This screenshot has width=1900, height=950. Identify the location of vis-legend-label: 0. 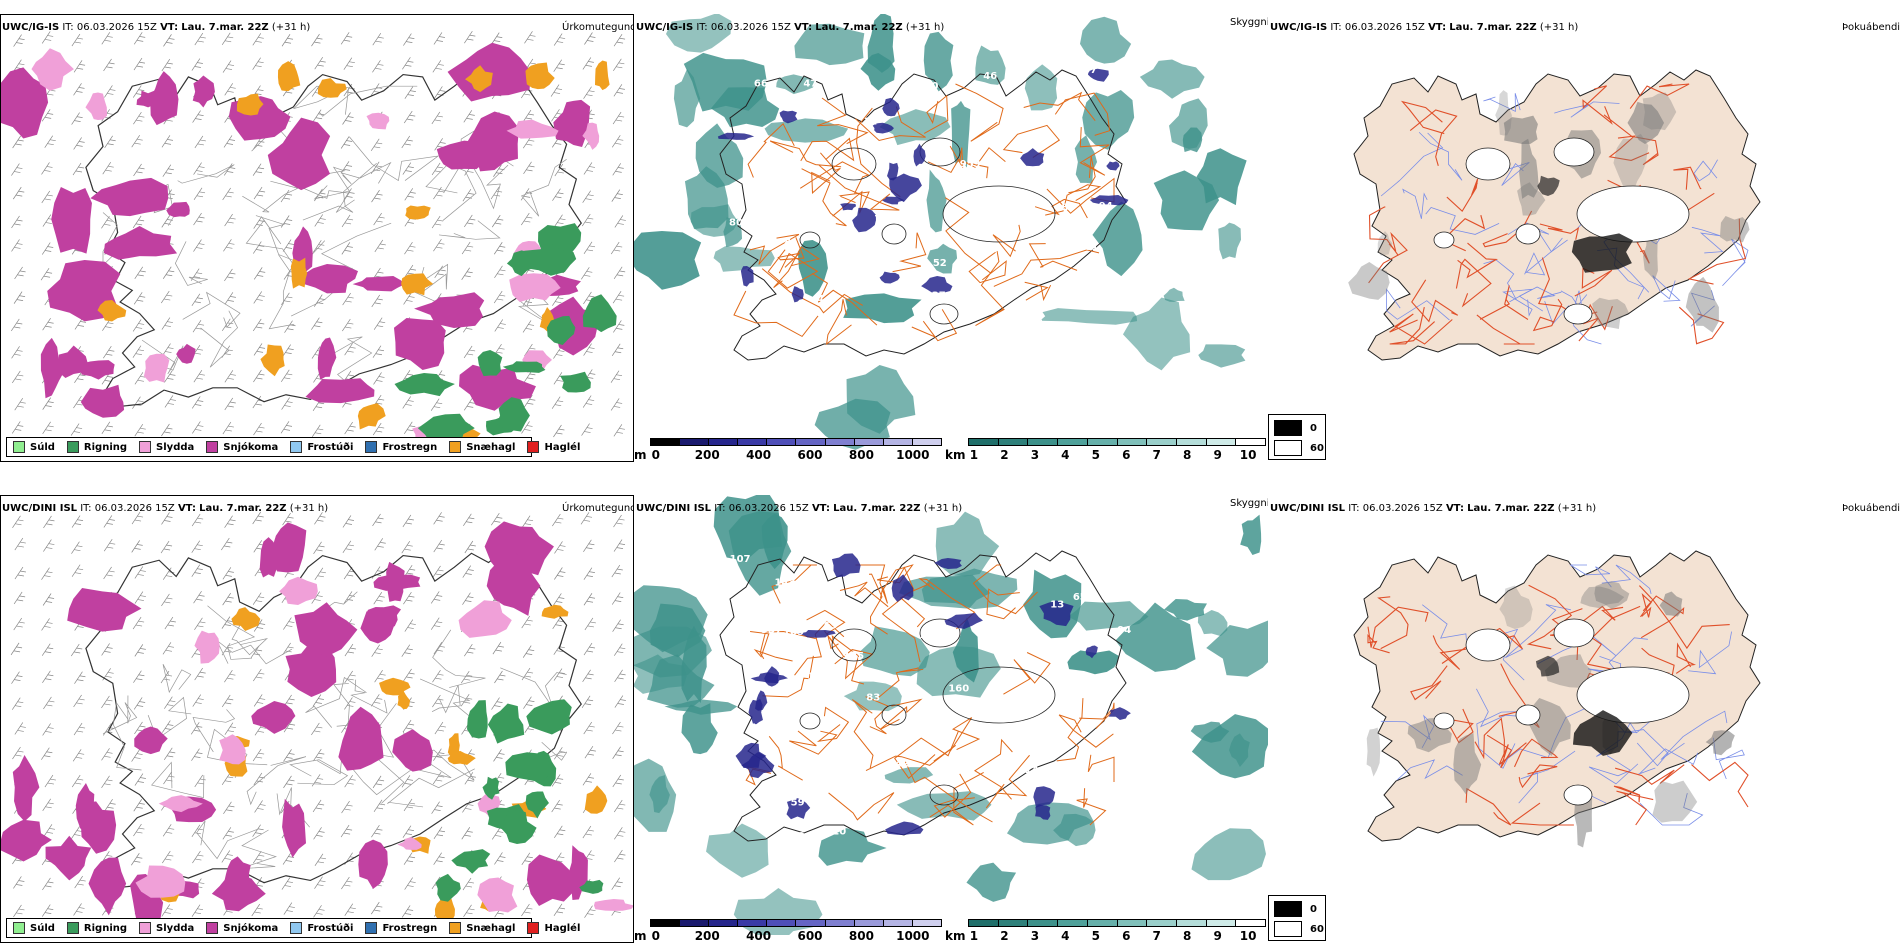
(1313, 428).